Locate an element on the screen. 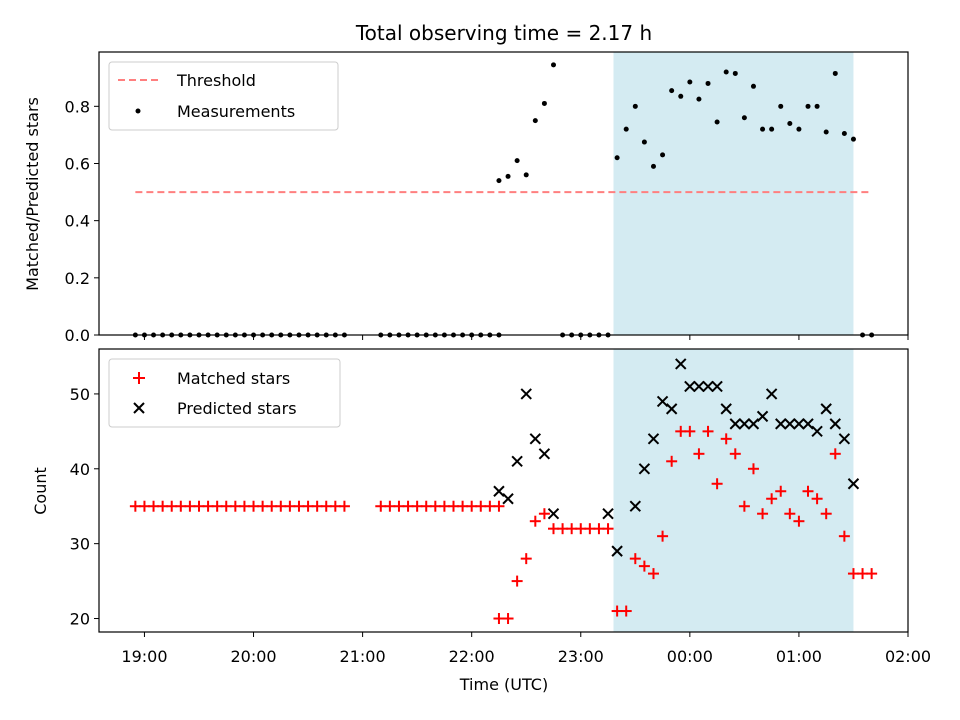 Image resolution: width=960 pixels, height=720 pixels. bottom-y-tick-label: 30 is located at coordinates (80, 544).